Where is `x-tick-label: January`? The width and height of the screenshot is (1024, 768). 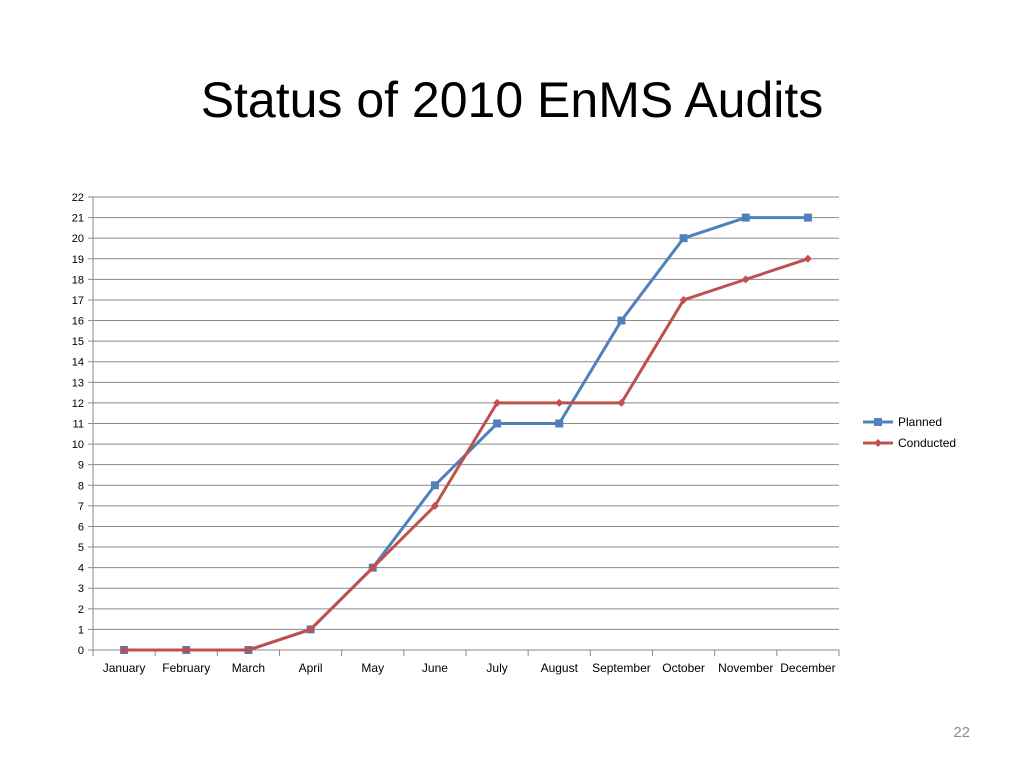
x-tick-label: January is located at coordinates (124, 668).